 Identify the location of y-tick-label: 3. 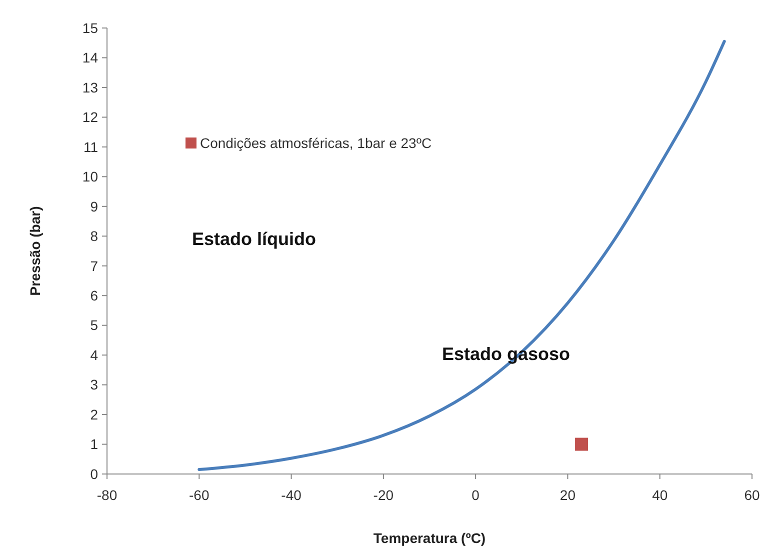
(94, 384).